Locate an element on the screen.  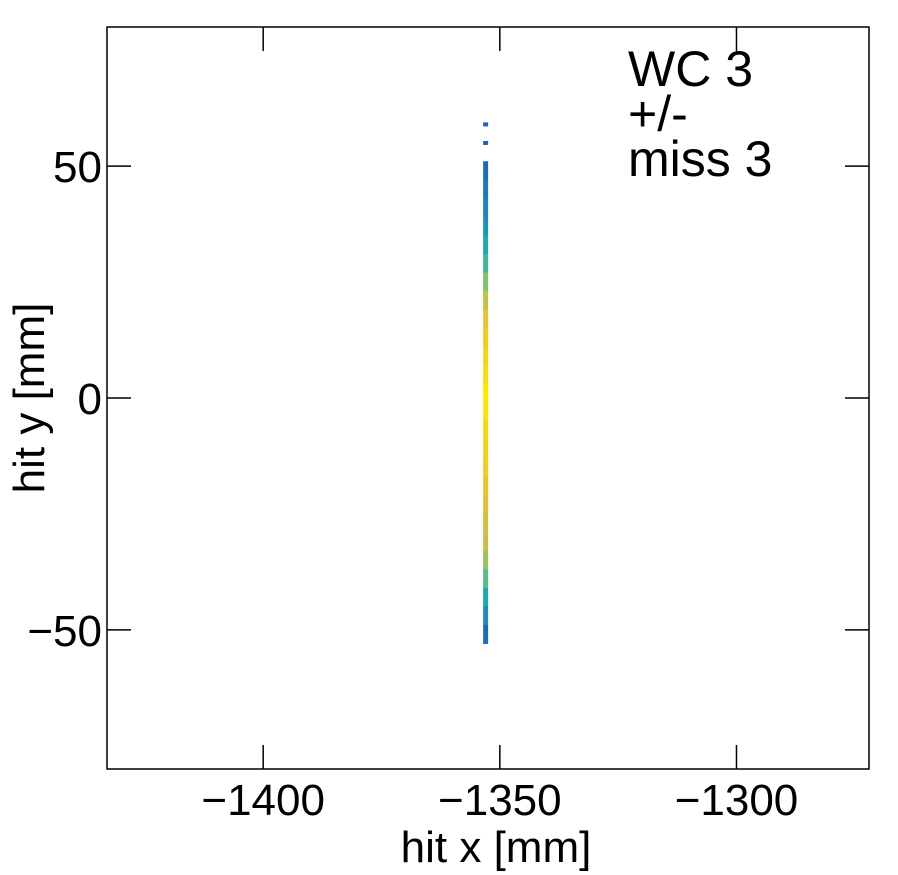
annotation-block: WC 3 +/- miss 3 is located at coordinates (700, 114).